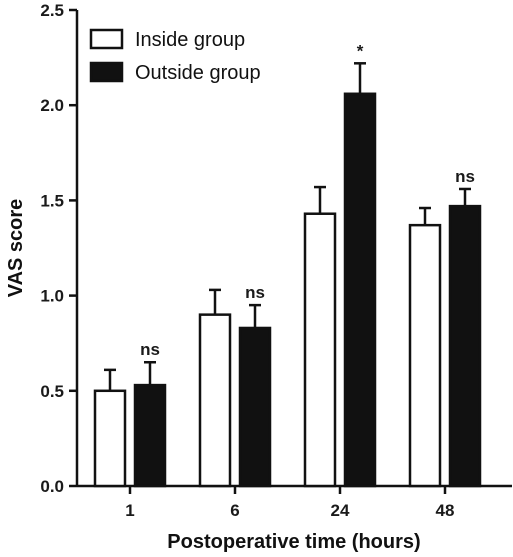 This screenshot has height=557, width=513. What do you see at coordinates (289, 503) in the screenshot?
I see `x-ticks: 1 6 24 48` at bounding box center [289, 503].